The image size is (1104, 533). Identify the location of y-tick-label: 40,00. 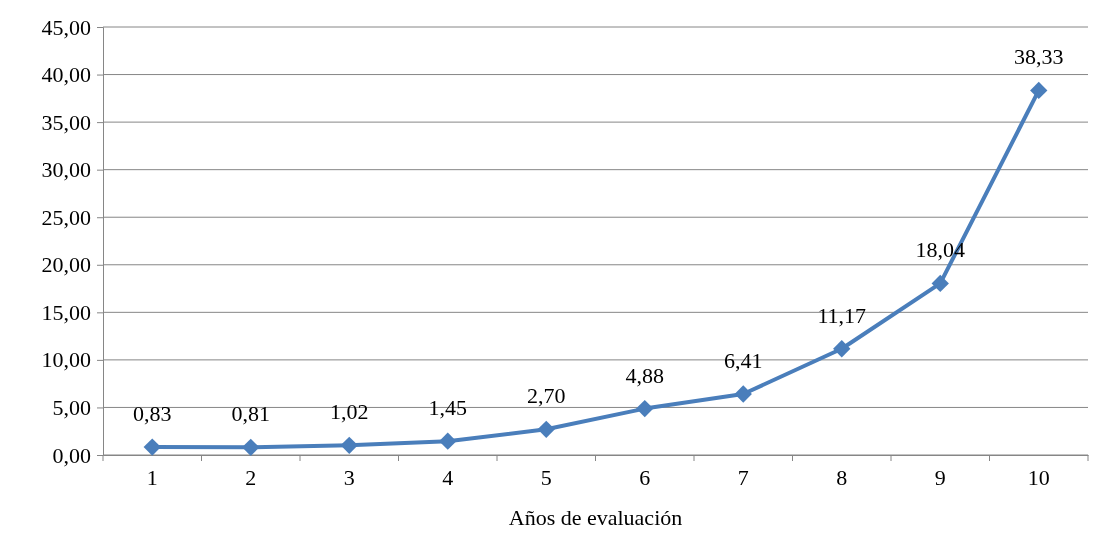
(66, 75).